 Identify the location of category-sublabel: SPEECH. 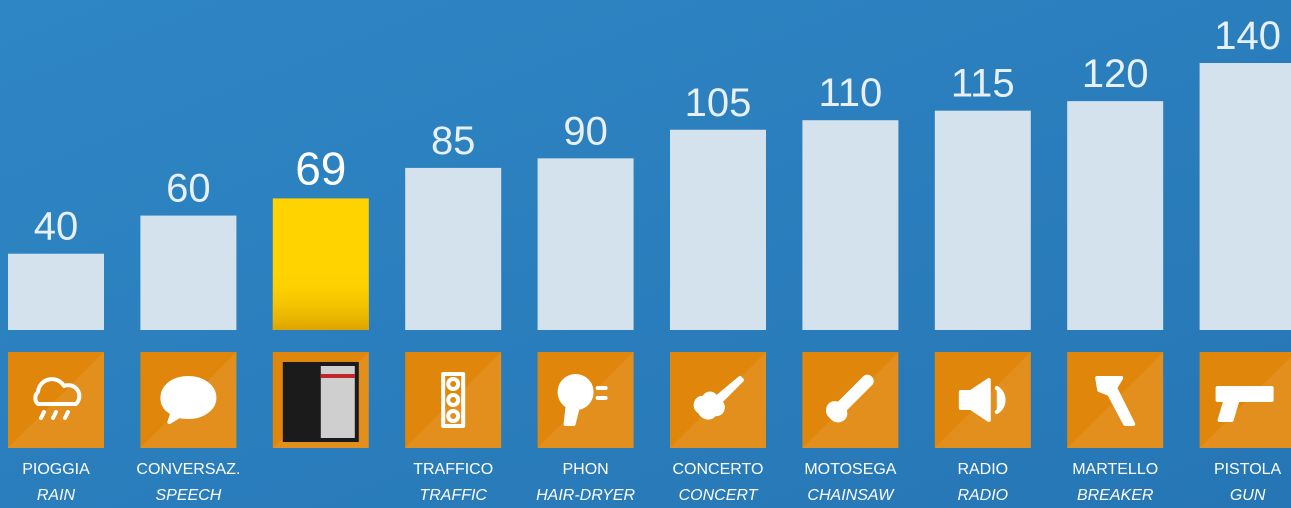
(189, 495).